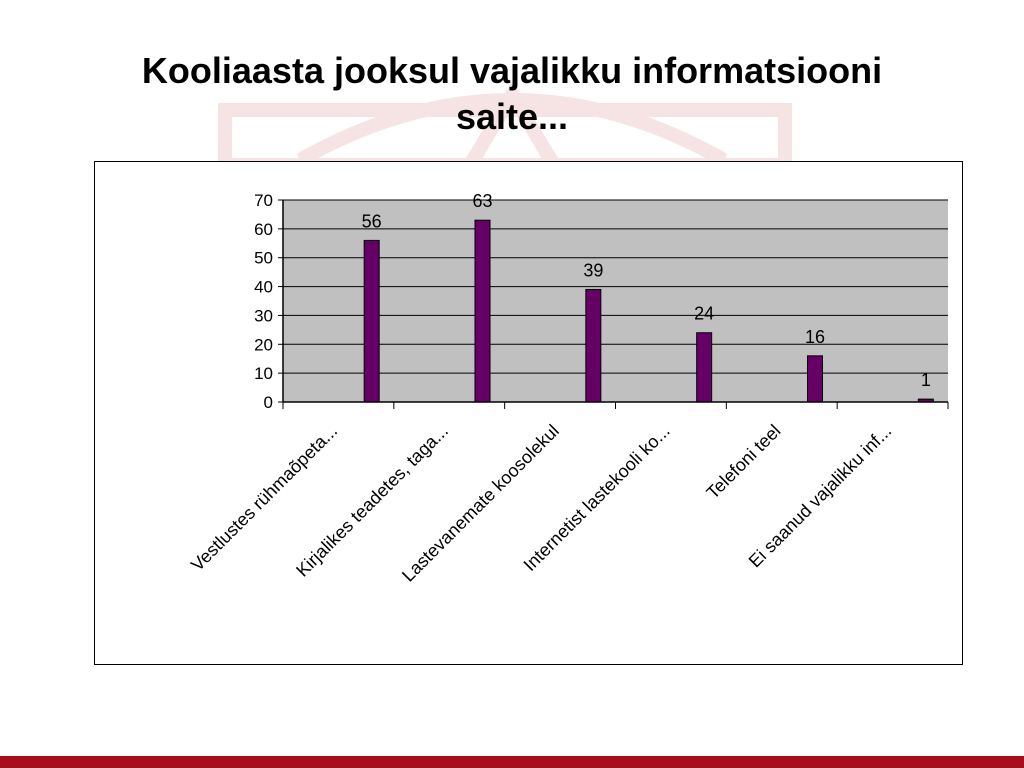 This screenshot has height=768, width=1024. Describe the element at coordinates (263, 301) in the screenshot. I see `y-tick-labels: 0 10 20 30 40 50 60 70` at that location.